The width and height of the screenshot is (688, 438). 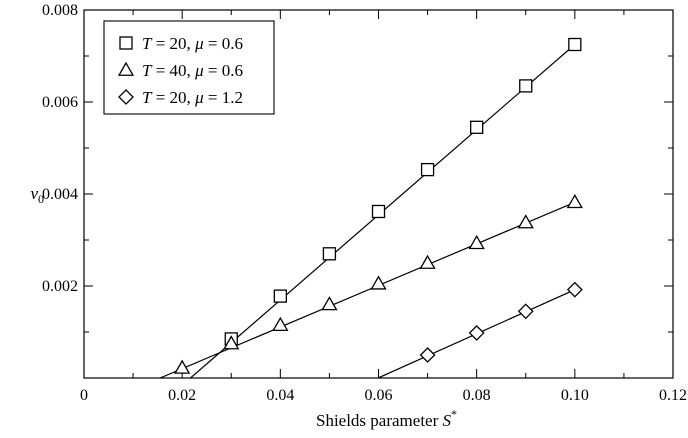 I want to click on x-axis-label: Shields parameter S*, so click(x=386, y=418).